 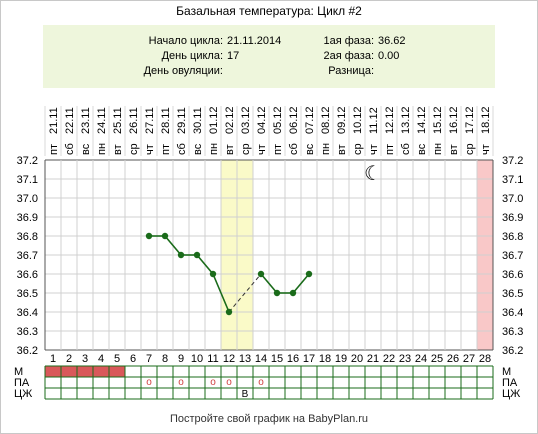 What do you see at coordinates (27, 256) in the screenshot?
I see `y-tick-label-left: 36.7` at bounding box center [27, 256].